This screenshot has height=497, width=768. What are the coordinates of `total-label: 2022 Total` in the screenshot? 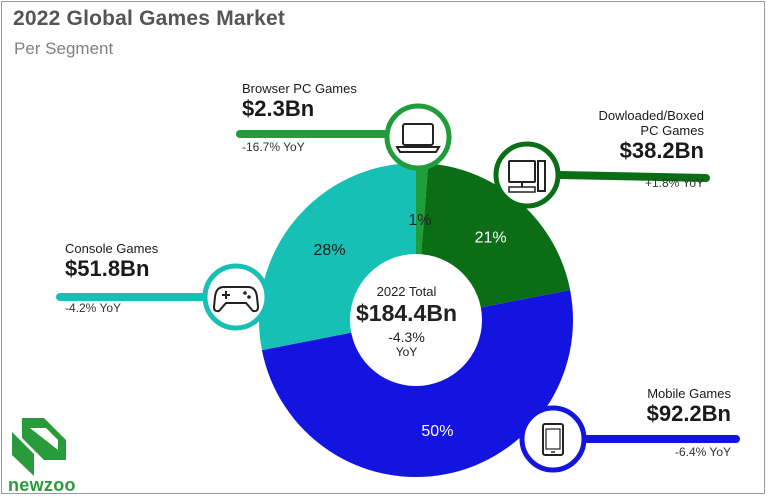 It's located at (406, 291).